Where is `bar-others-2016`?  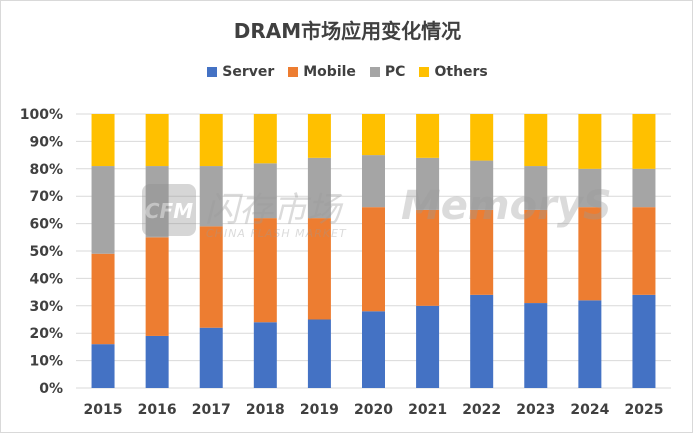 bar-others-2016 is located at coordinates (157, 140).